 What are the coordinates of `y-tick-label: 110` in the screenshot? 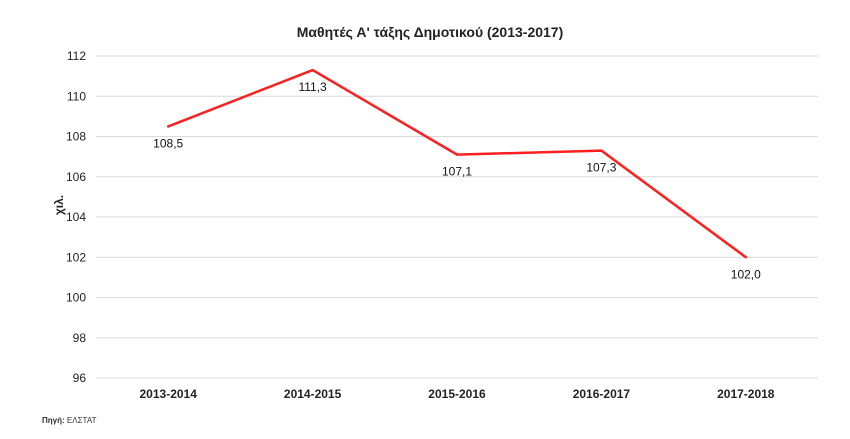 It's located at (76, 96).